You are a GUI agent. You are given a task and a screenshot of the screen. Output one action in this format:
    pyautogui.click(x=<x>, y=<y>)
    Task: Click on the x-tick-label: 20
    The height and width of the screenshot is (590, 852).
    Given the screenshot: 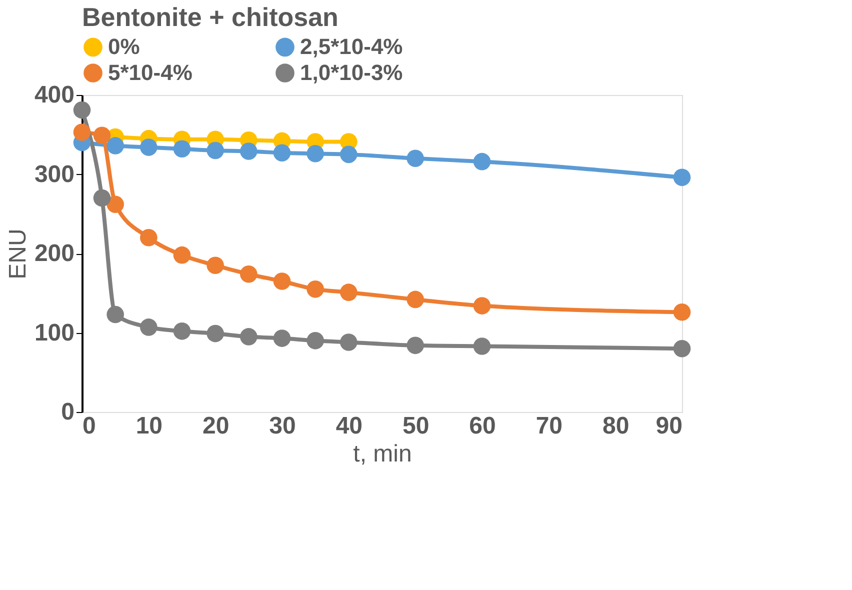 What is the action you would take?
    pyautogui.click(x=216, y=426)
    